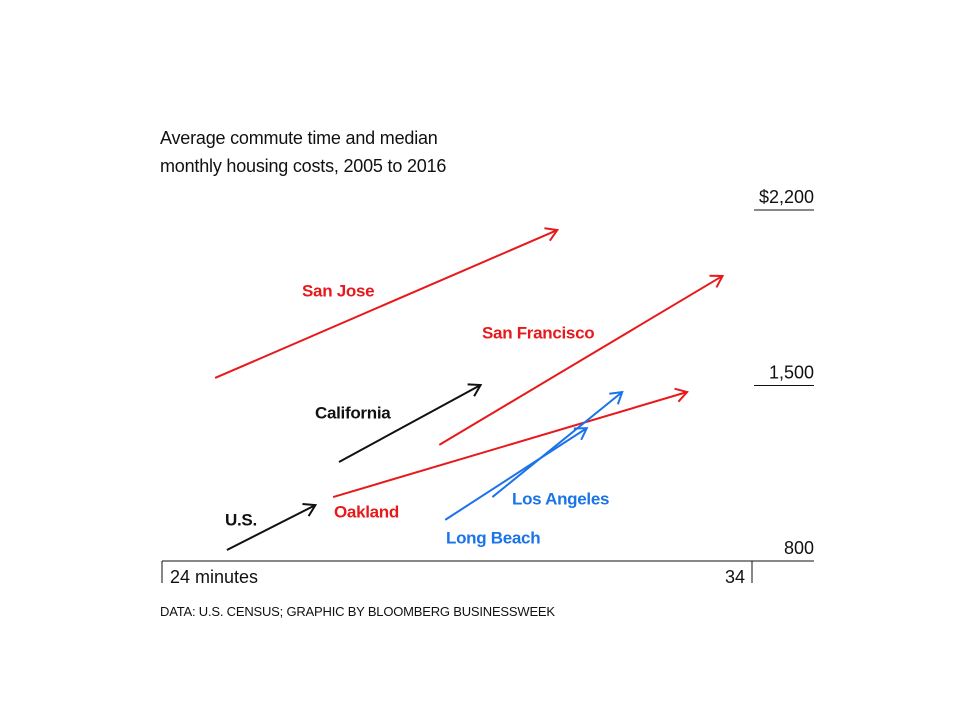 Image resolution: width=960 pixels, height=720 pixels. Describe the element at coordinates (493, 537) in the screenshot. I see `series-label: Long Beach` at that location.